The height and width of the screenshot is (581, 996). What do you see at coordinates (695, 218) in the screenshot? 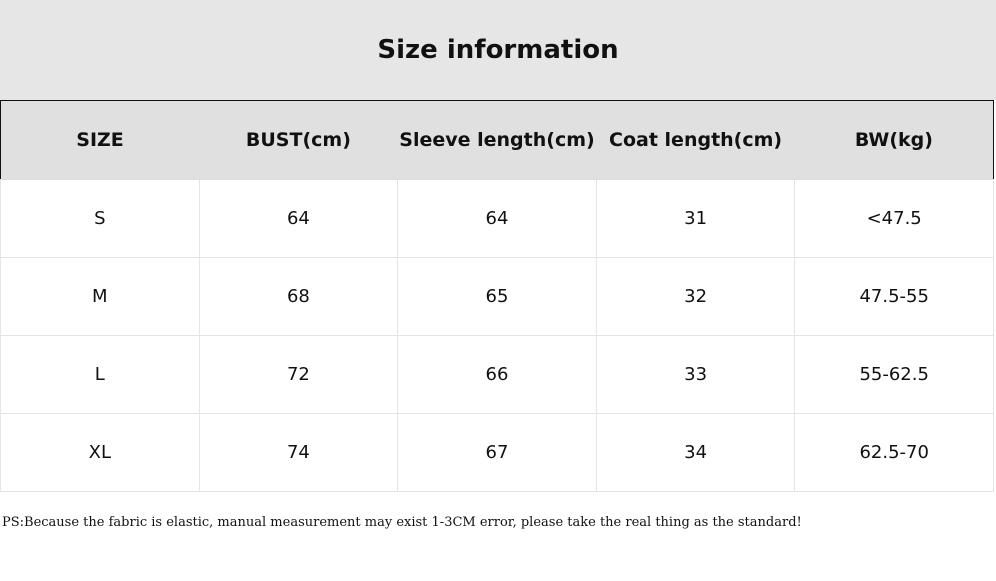
I see `table-cell: 31` at bounding box center [695, 218].